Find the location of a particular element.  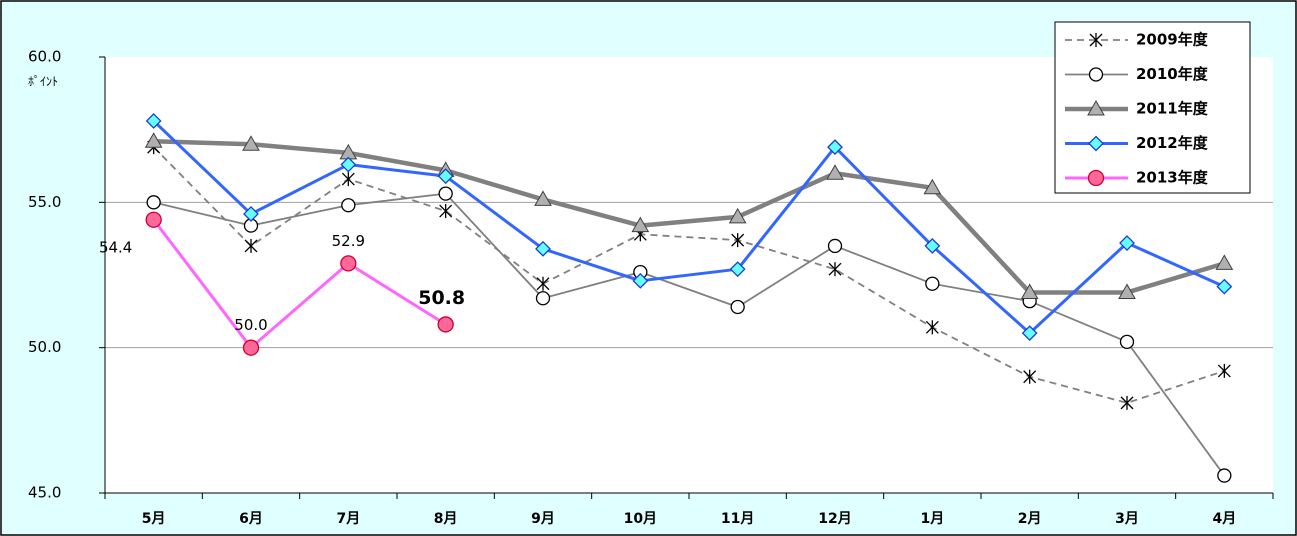

y-axis-label: ﾎﾟｲﾝﾄ is located at coordinates (43, 82).